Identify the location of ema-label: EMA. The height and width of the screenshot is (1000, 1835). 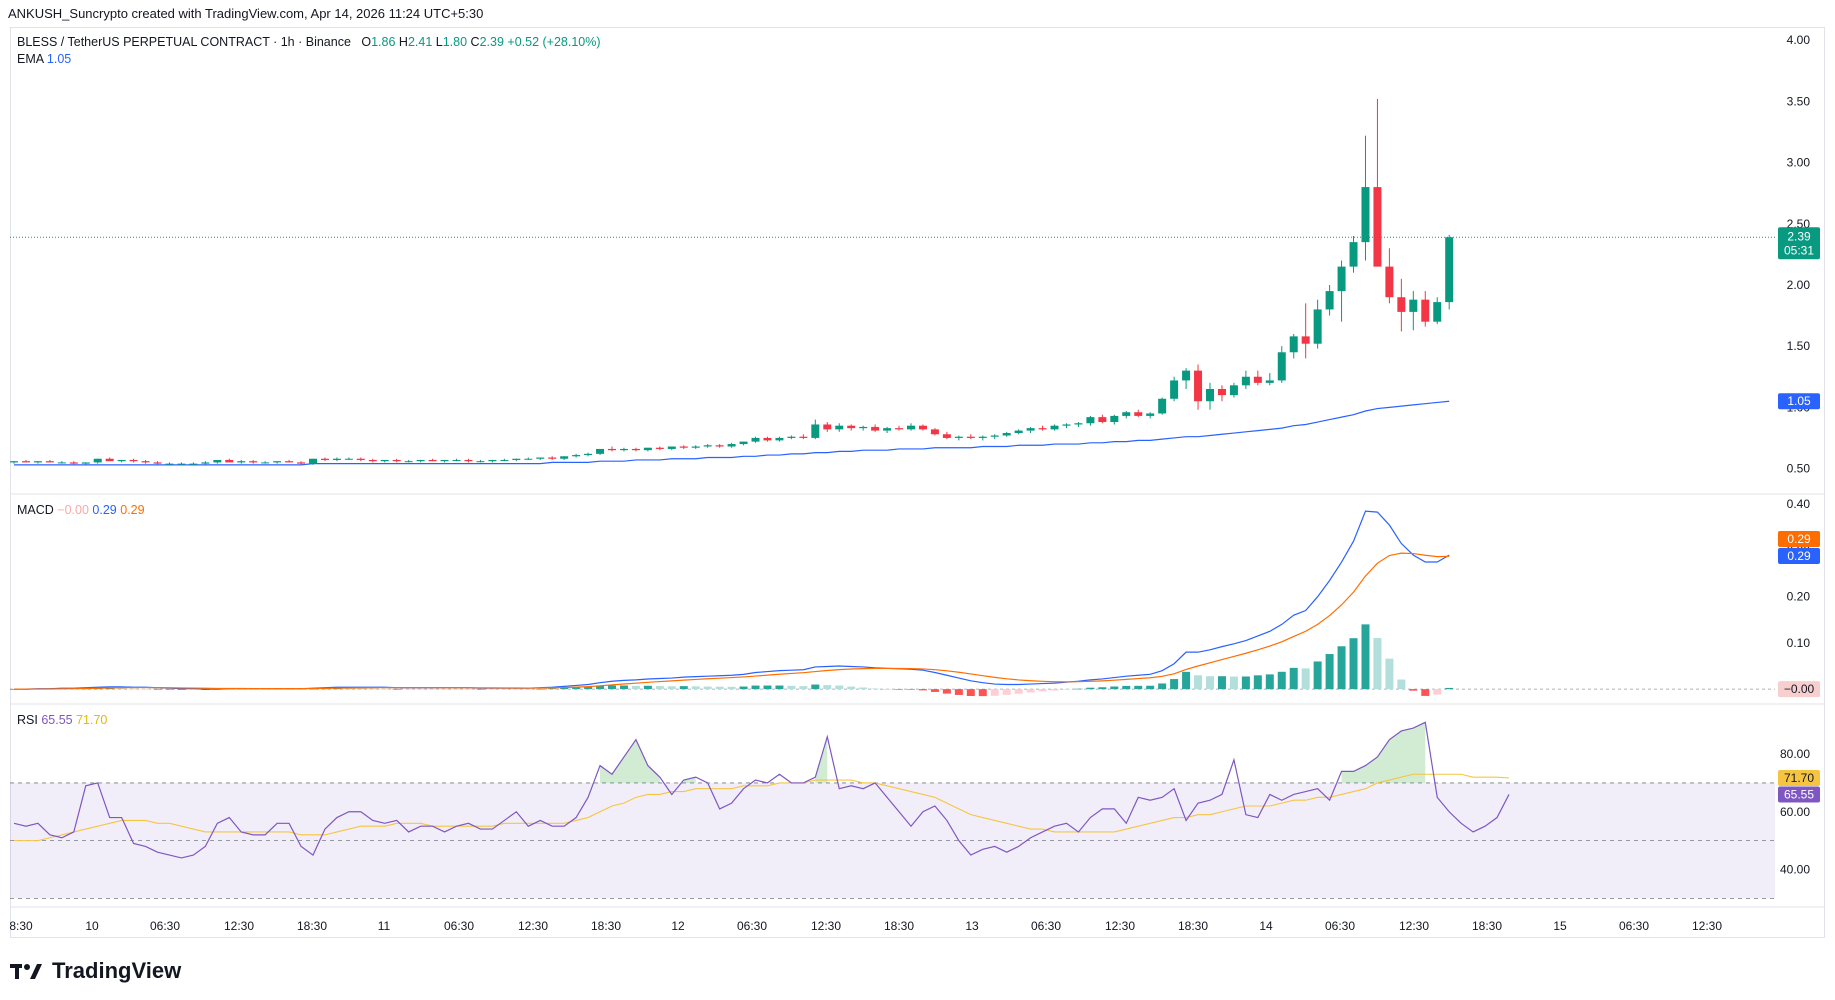
(30, 59).